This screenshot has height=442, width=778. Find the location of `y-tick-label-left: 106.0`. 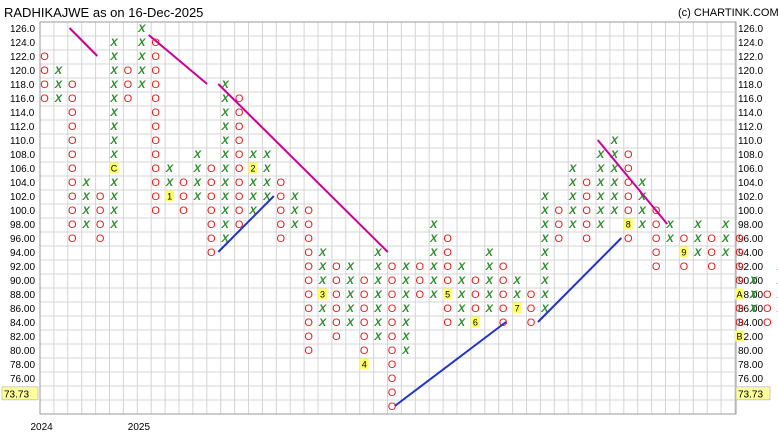

y-tick-label-left: 106.0 is located at coordinates (22, 169).